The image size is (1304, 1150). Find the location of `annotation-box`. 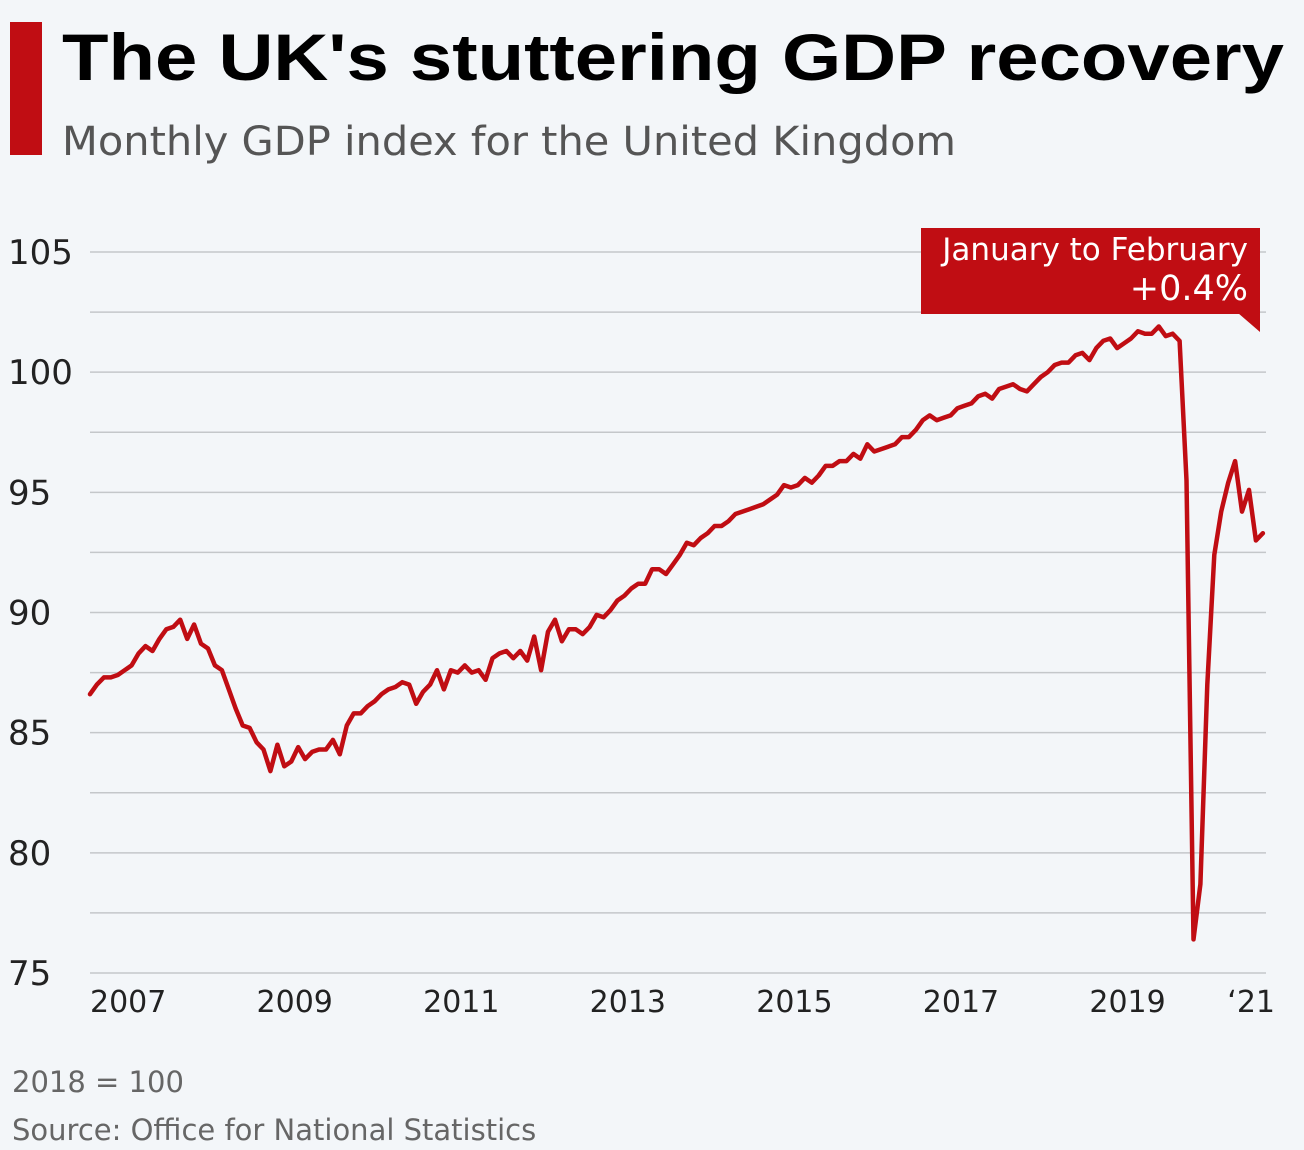

annotation-box is located at coordinates (1090, 271).